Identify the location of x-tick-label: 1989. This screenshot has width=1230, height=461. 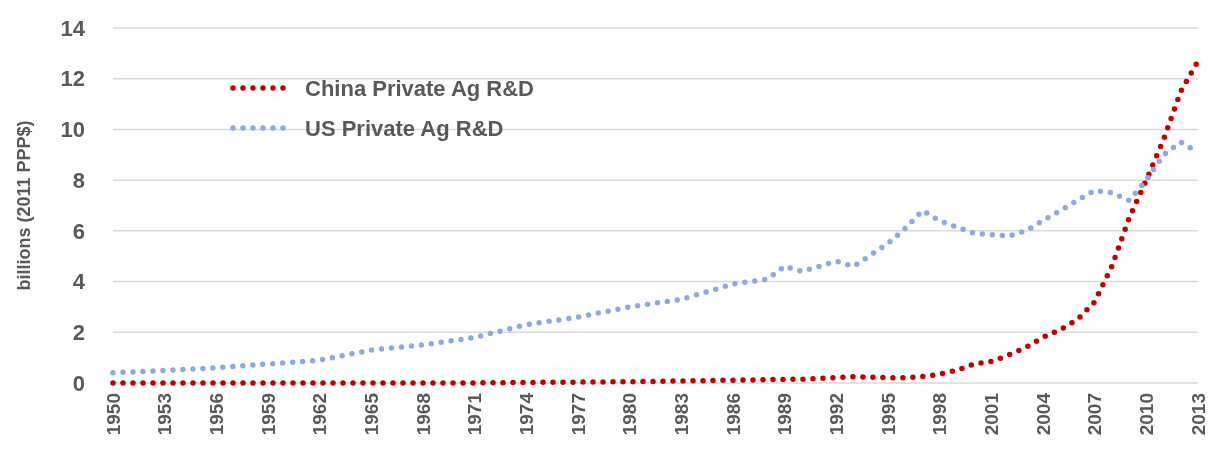
(785, 414).